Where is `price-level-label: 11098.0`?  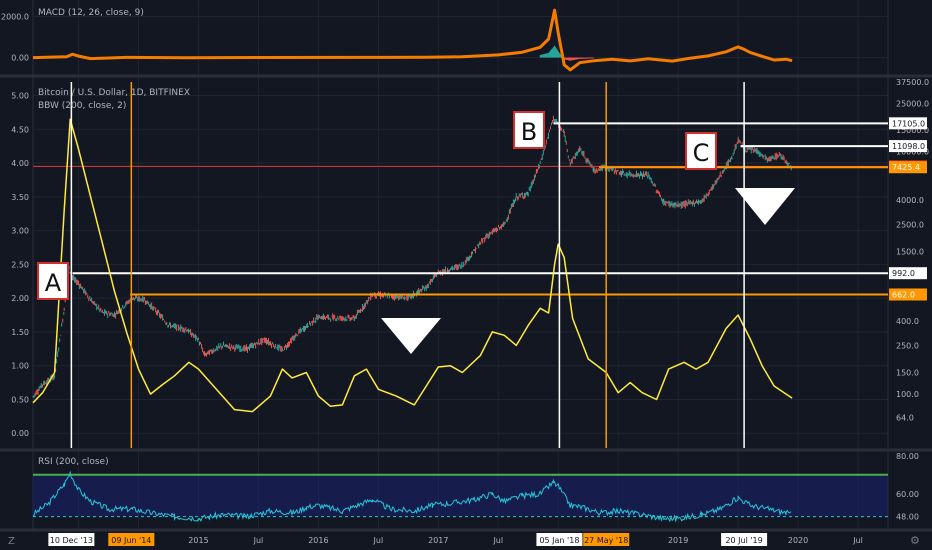 price-level-label: 11098.0 is located at coordinates (908, 146).